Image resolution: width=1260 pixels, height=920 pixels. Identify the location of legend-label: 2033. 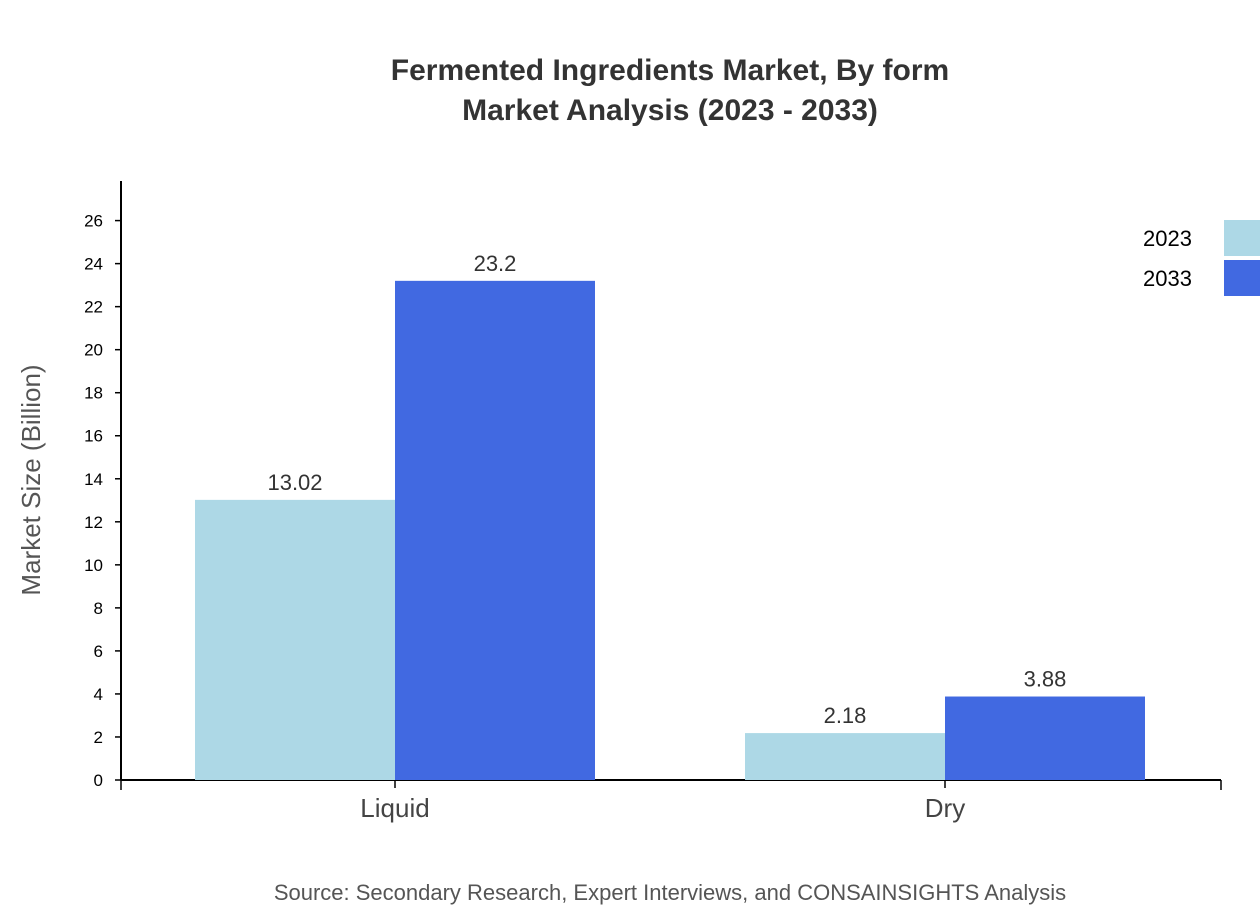
(1167, 278).